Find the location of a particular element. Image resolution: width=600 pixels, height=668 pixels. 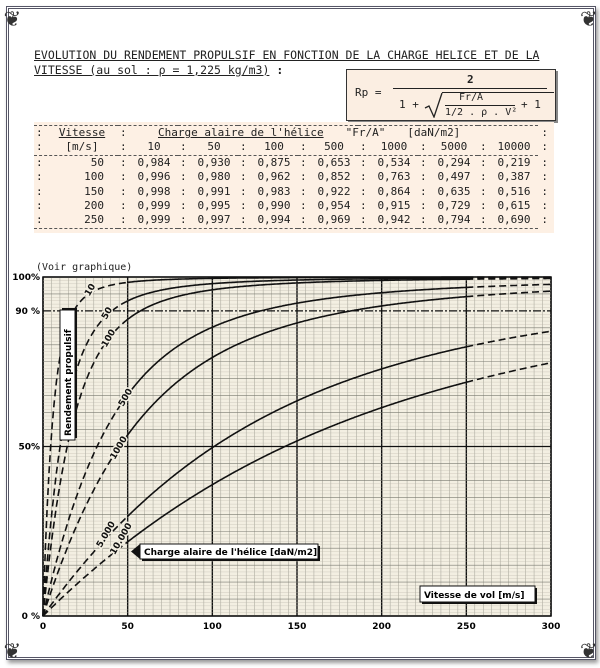

table-row: 500,9840,9300,8750,6530,5340,2940,219 is located at coordinates (291, 162).